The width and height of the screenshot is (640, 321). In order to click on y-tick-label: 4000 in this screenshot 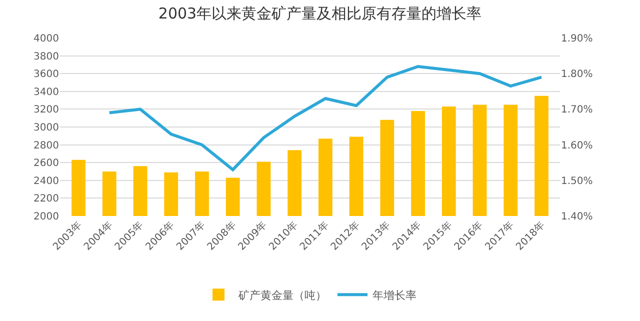, I will do `click(46, 39)`.